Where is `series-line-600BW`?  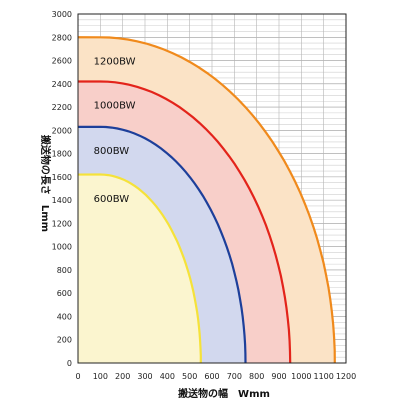 series-line-600BW is located at coordinates (139, 268).